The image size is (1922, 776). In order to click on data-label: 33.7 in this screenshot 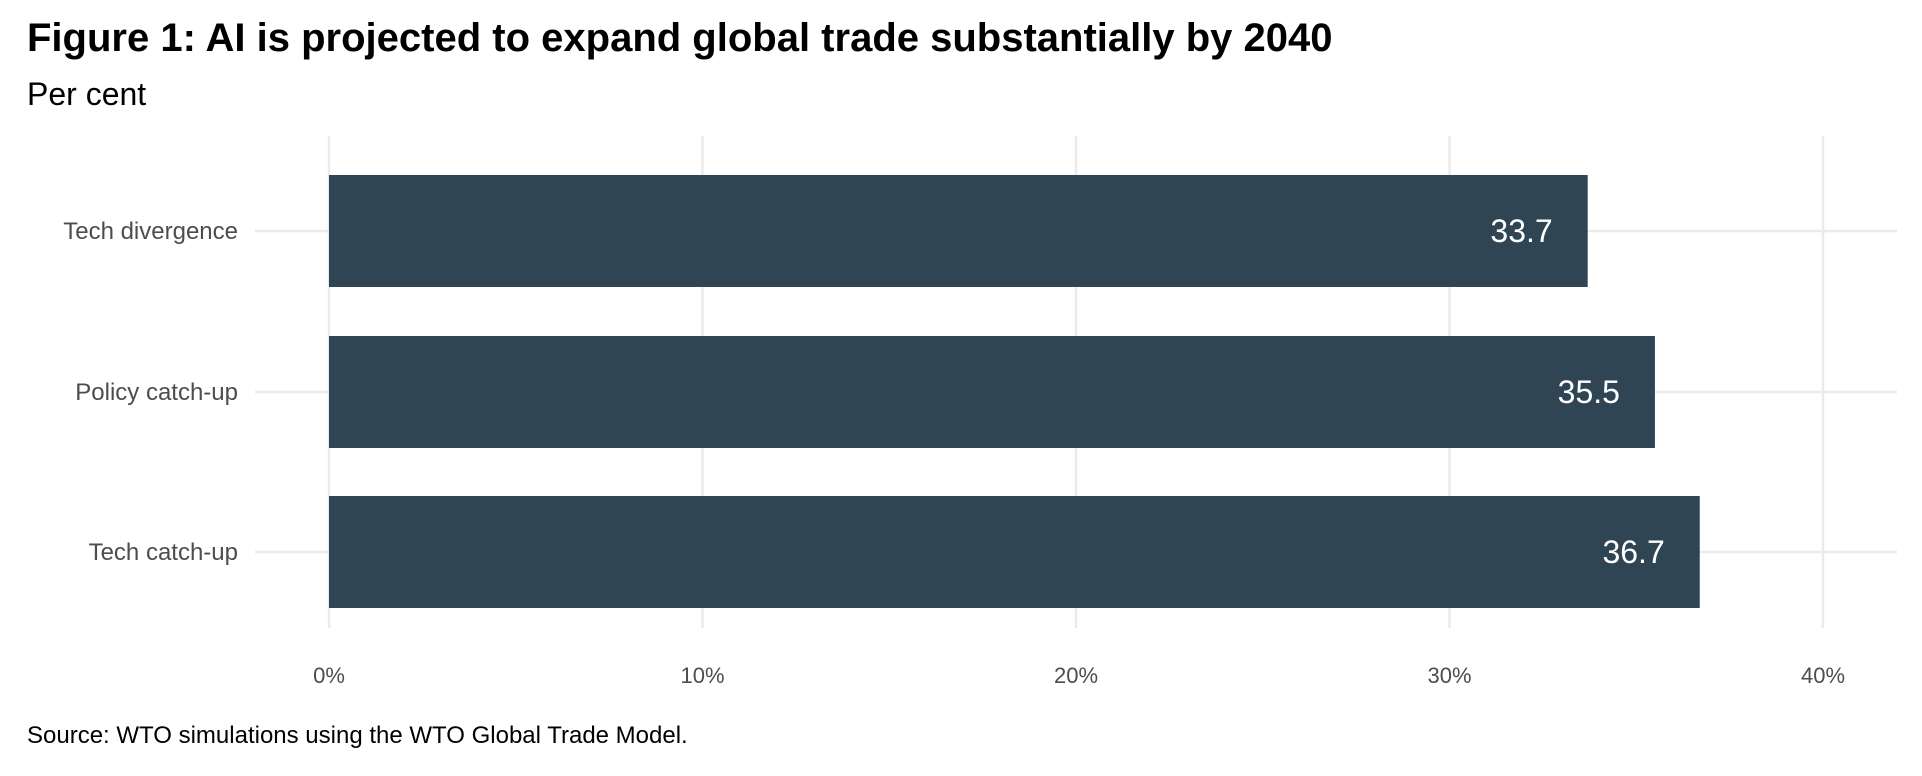, I will do `click(1521, 231)`.